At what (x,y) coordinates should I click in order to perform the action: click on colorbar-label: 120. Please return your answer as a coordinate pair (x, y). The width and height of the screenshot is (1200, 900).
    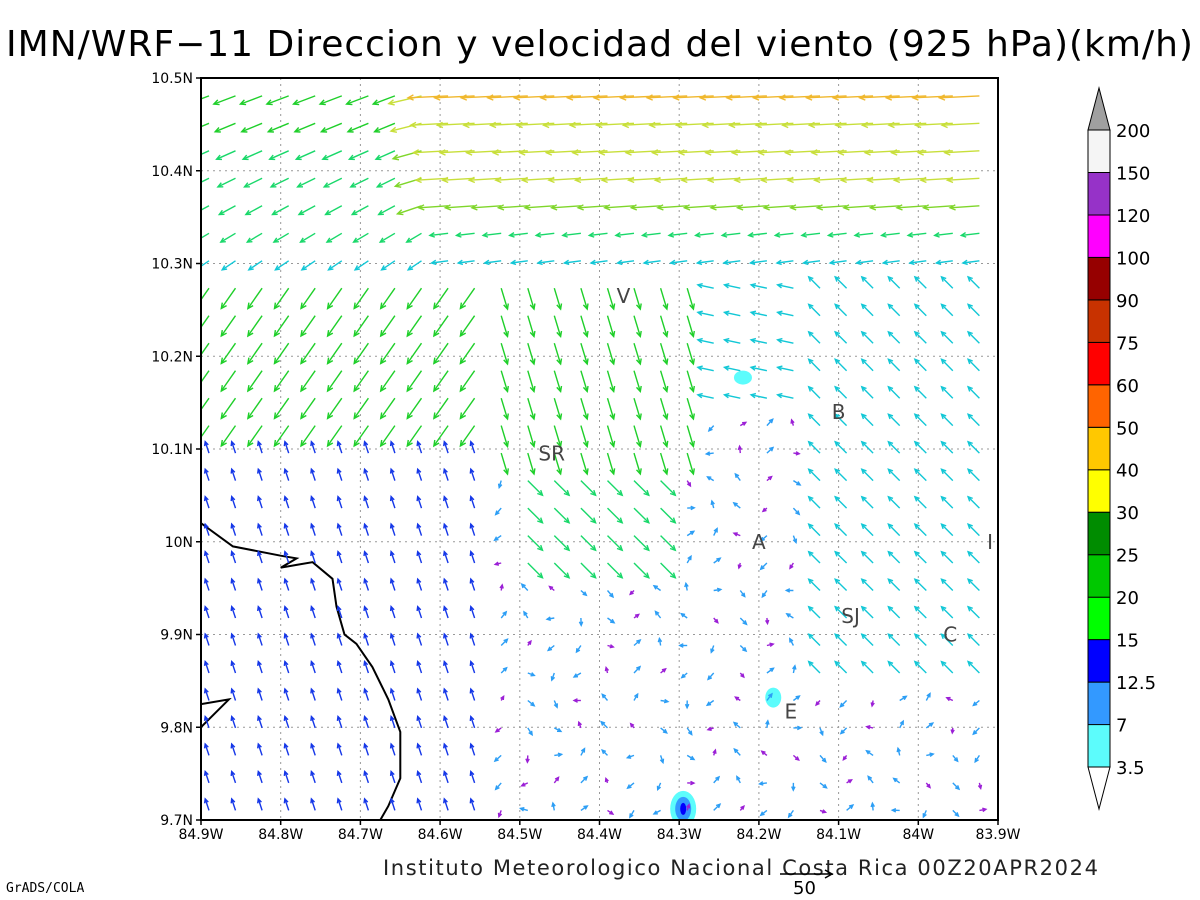
    Looking at the image, I should click on (1133, 216).